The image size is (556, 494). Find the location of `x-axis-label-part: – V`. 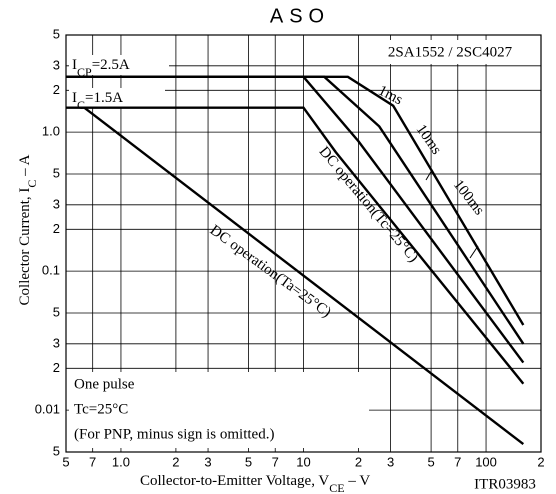

x-axis-label-part: – V is located at coordinates (358, 481).